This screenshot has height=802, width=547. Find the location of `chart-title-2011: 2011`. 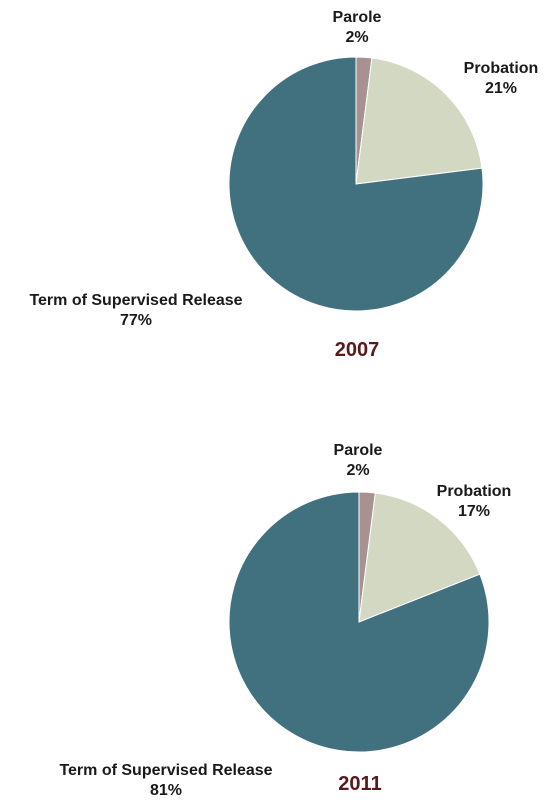

chart-title-2011: 2011 is located at coordinates (359, 784).